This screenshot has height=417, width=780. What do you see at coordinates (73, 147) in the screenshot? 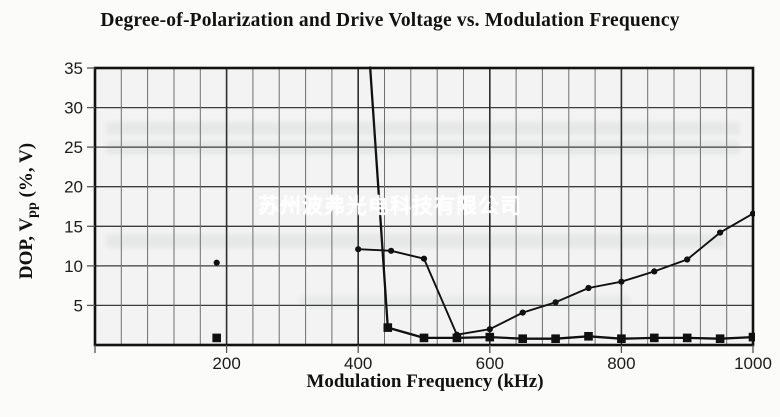
I see `y-tick-label: 25` at bounding box center [73, 147].